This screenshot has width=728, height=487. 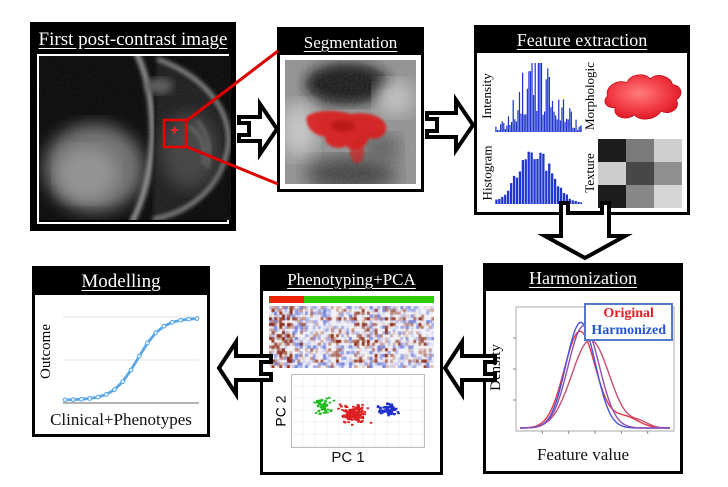 I want to click on panel-title: Feature extraction, so click(x=582, y=40).